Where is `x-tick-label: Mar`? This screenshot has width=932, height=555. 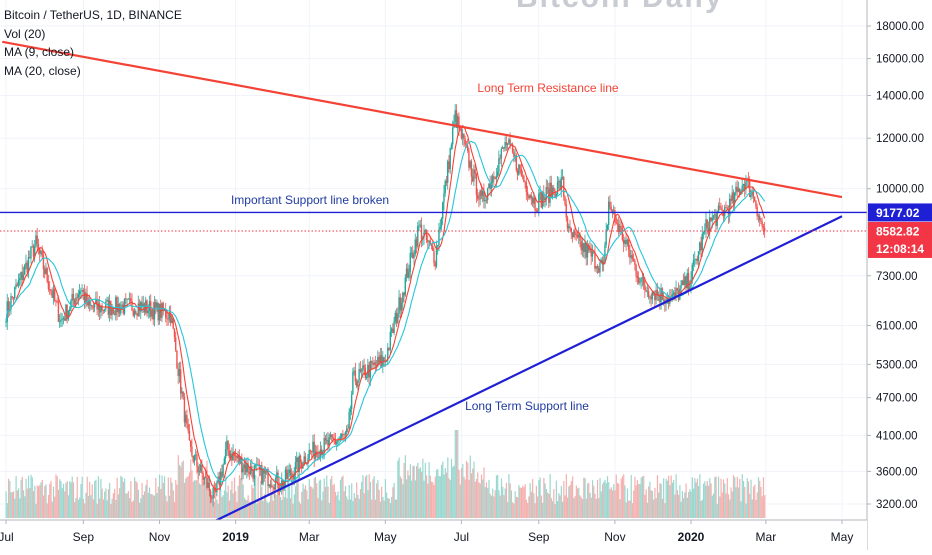
x-tick-label: Mar is located at coordinates (309, 537).